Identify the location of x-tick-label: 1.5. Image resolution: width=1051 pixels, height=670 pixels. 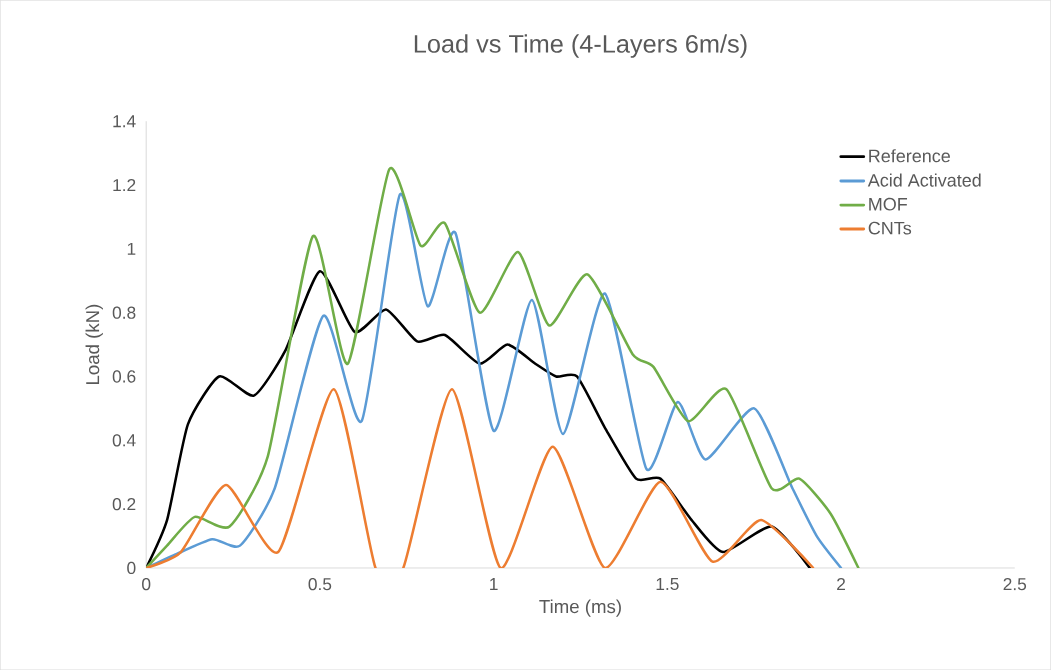
(667, 583).